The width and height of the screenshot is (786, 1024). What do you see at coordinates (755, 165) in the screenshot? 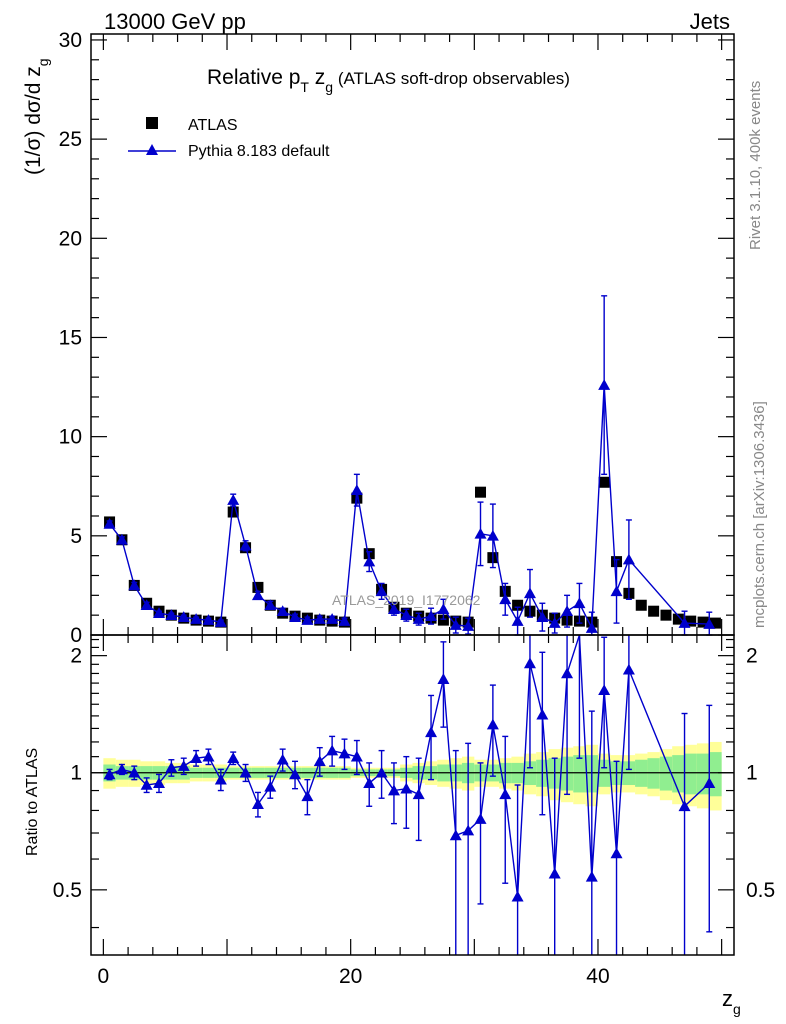
I see `rivet-label: Rivet 3.1.10, 400k events` at bounding box center [755, 165].